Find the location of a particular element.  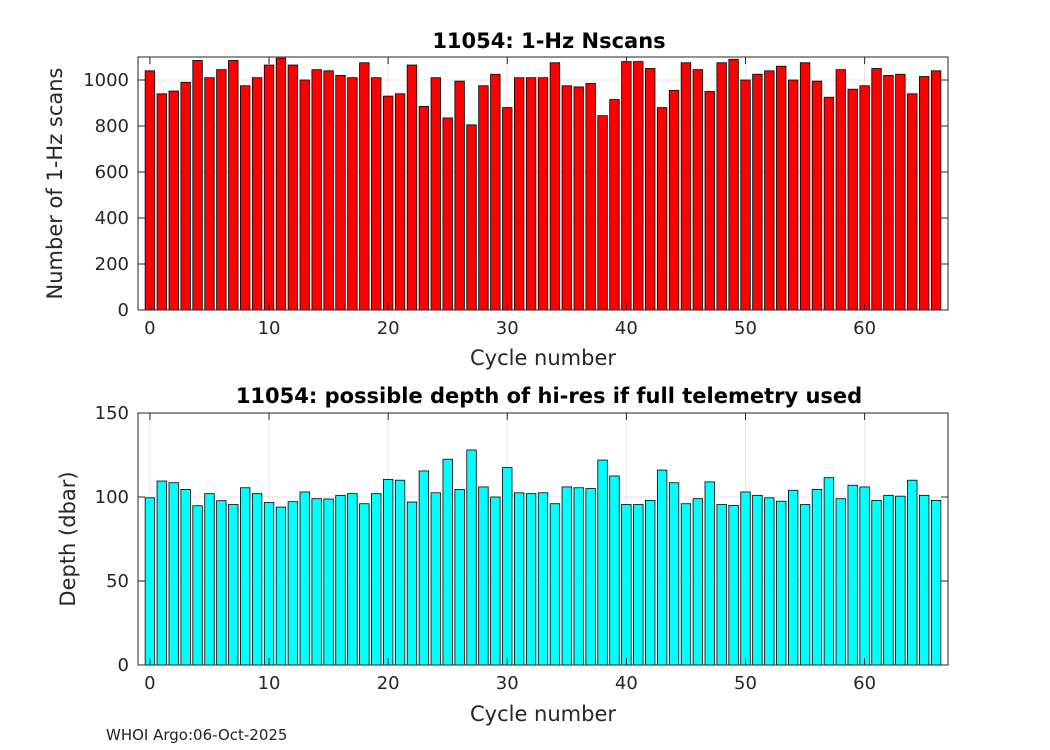

top-ytick-label: 0 is located at coordinates (123, 310).